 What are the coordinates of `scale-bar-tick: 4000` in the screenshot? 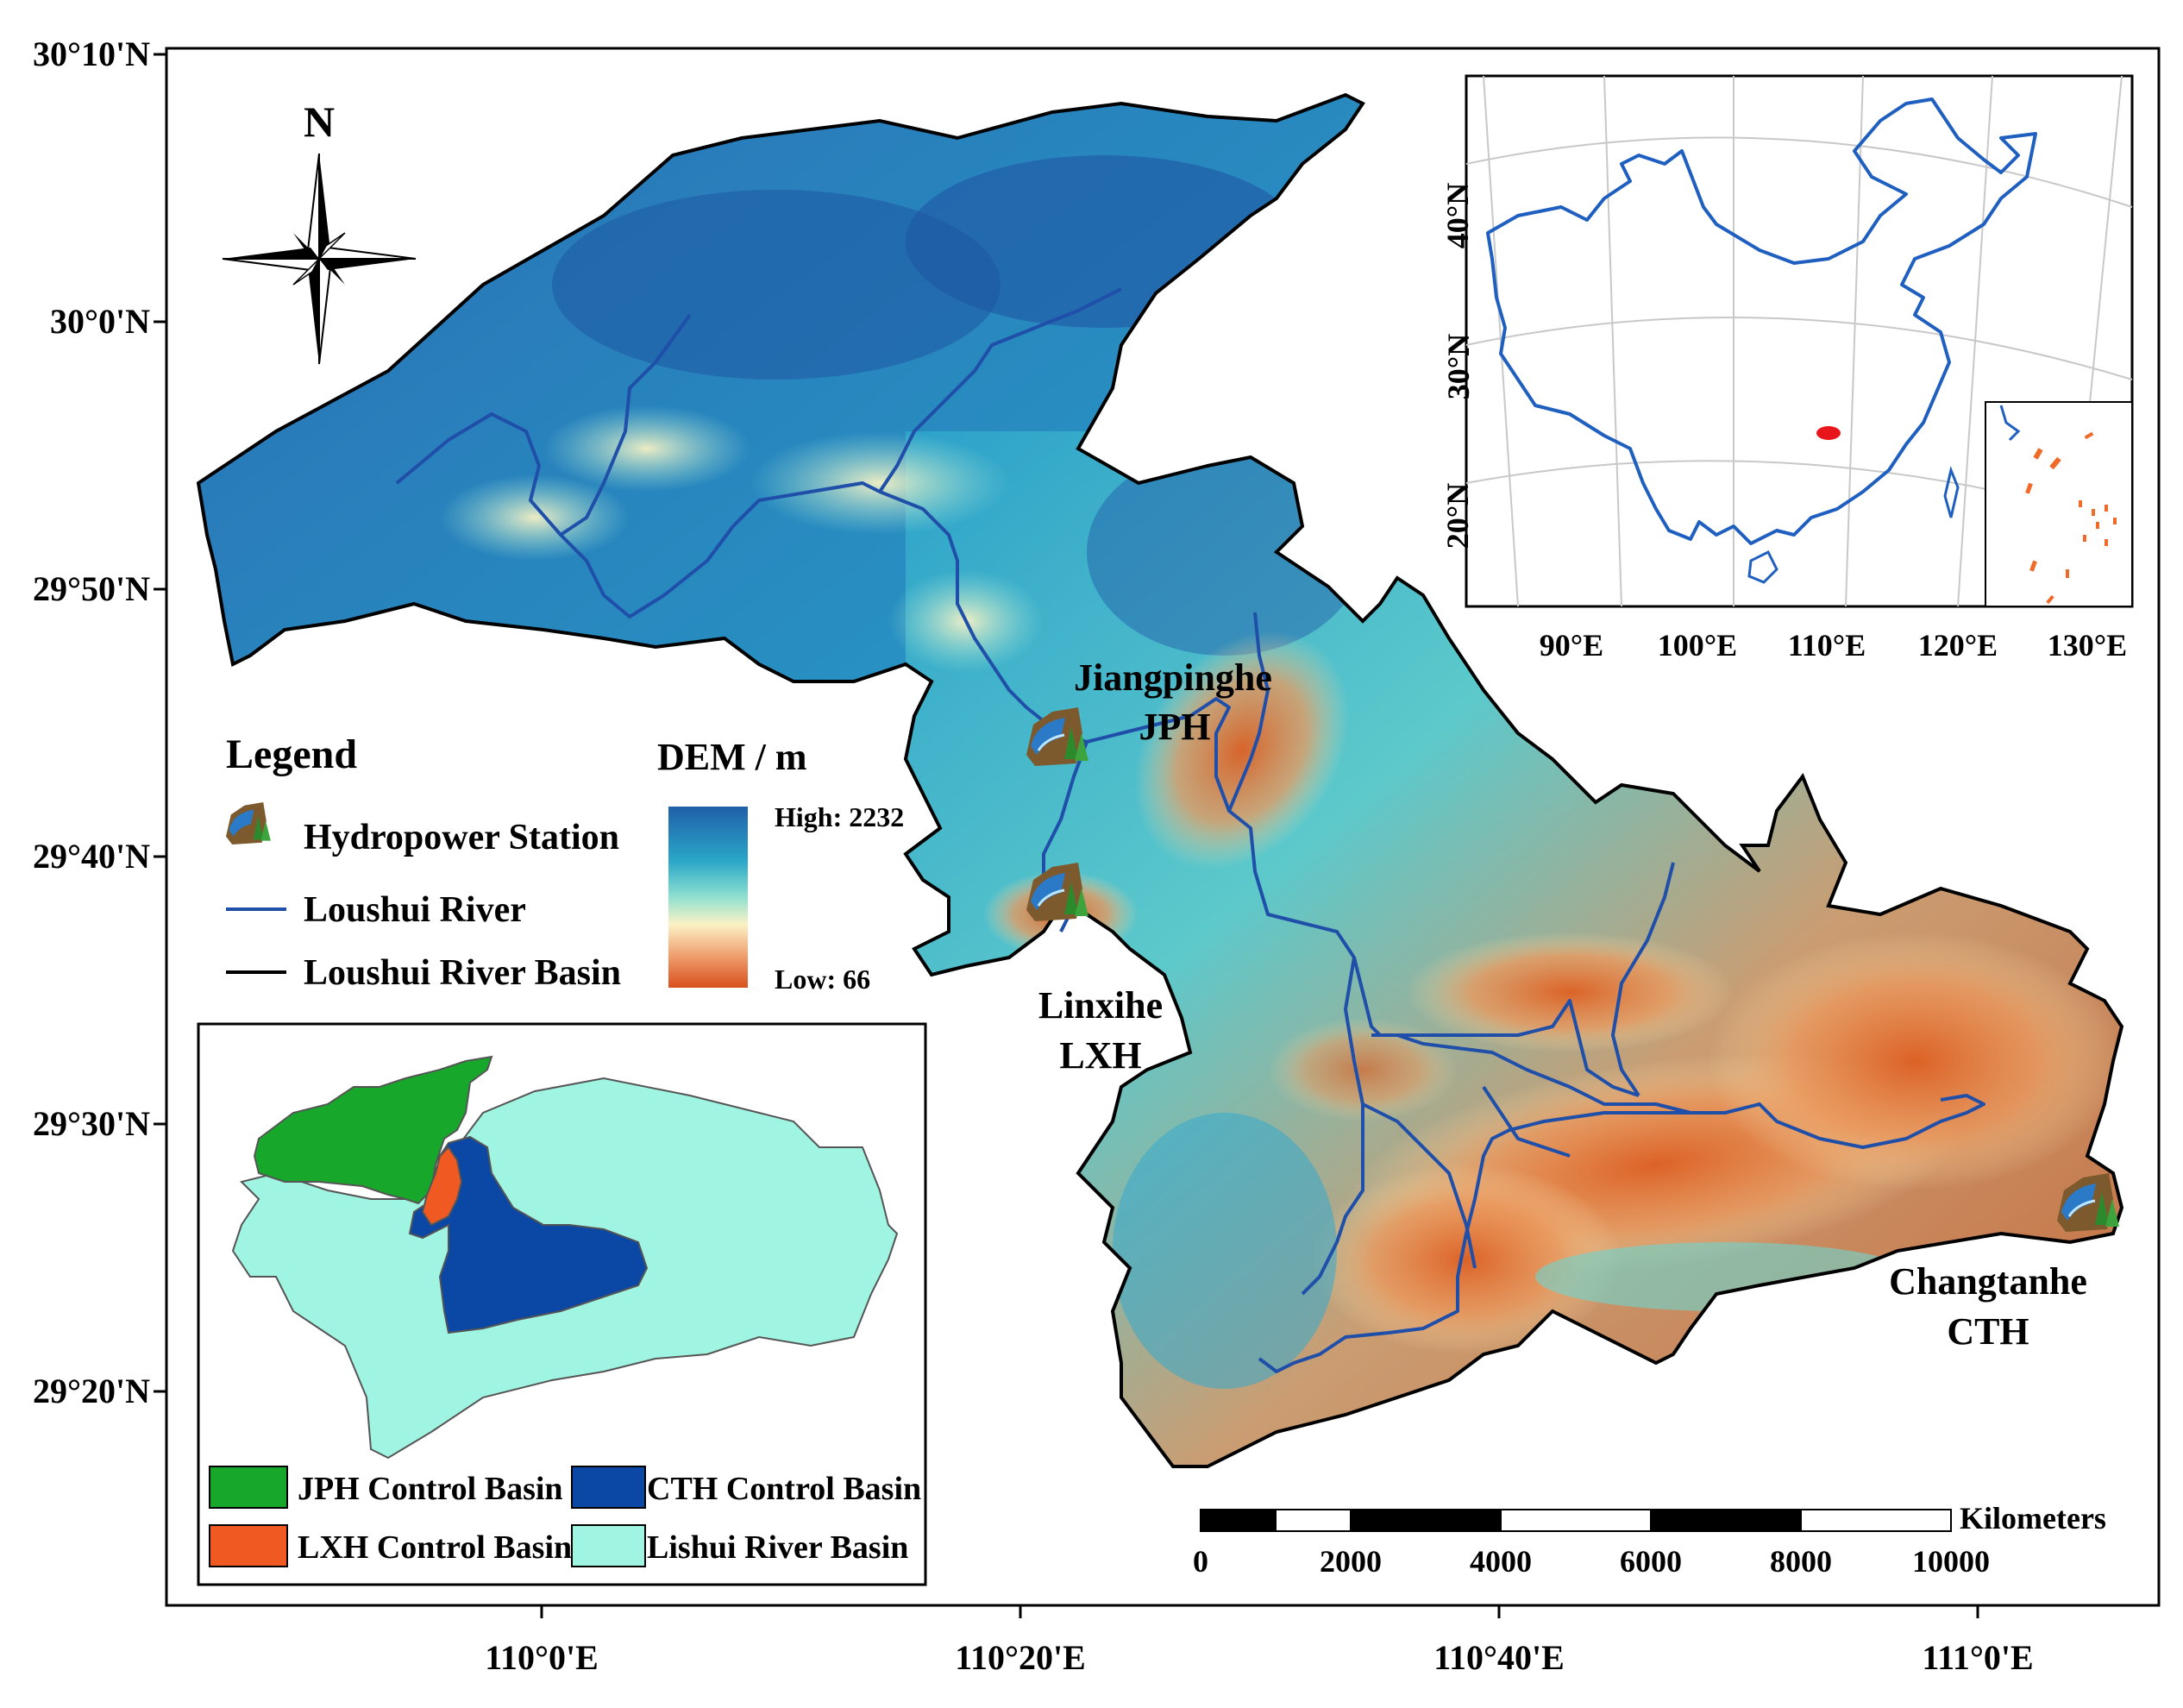 It's located at (1501, 1561).